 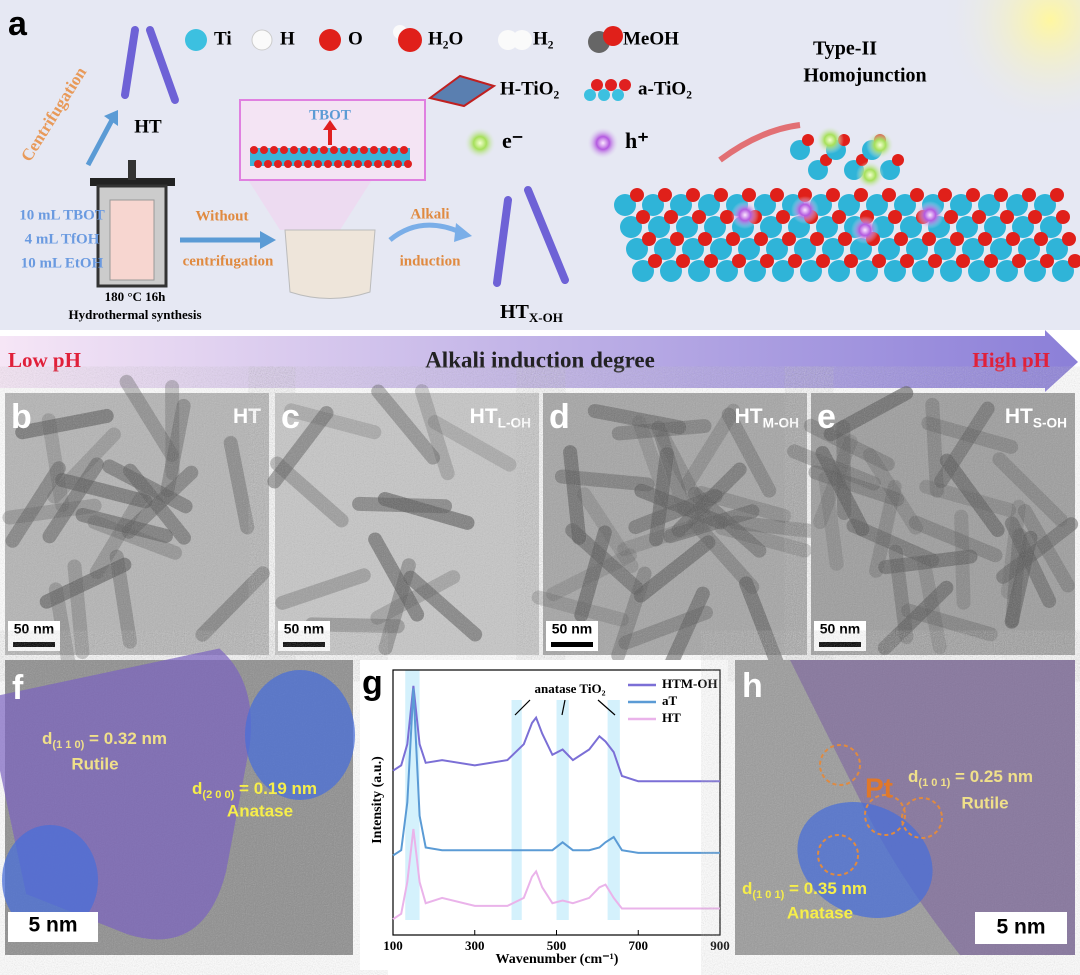 What do you see at coordinates (445, 38) in the screenshot?
I see `legend-label: H₂O` at bounding box center [445, 38].